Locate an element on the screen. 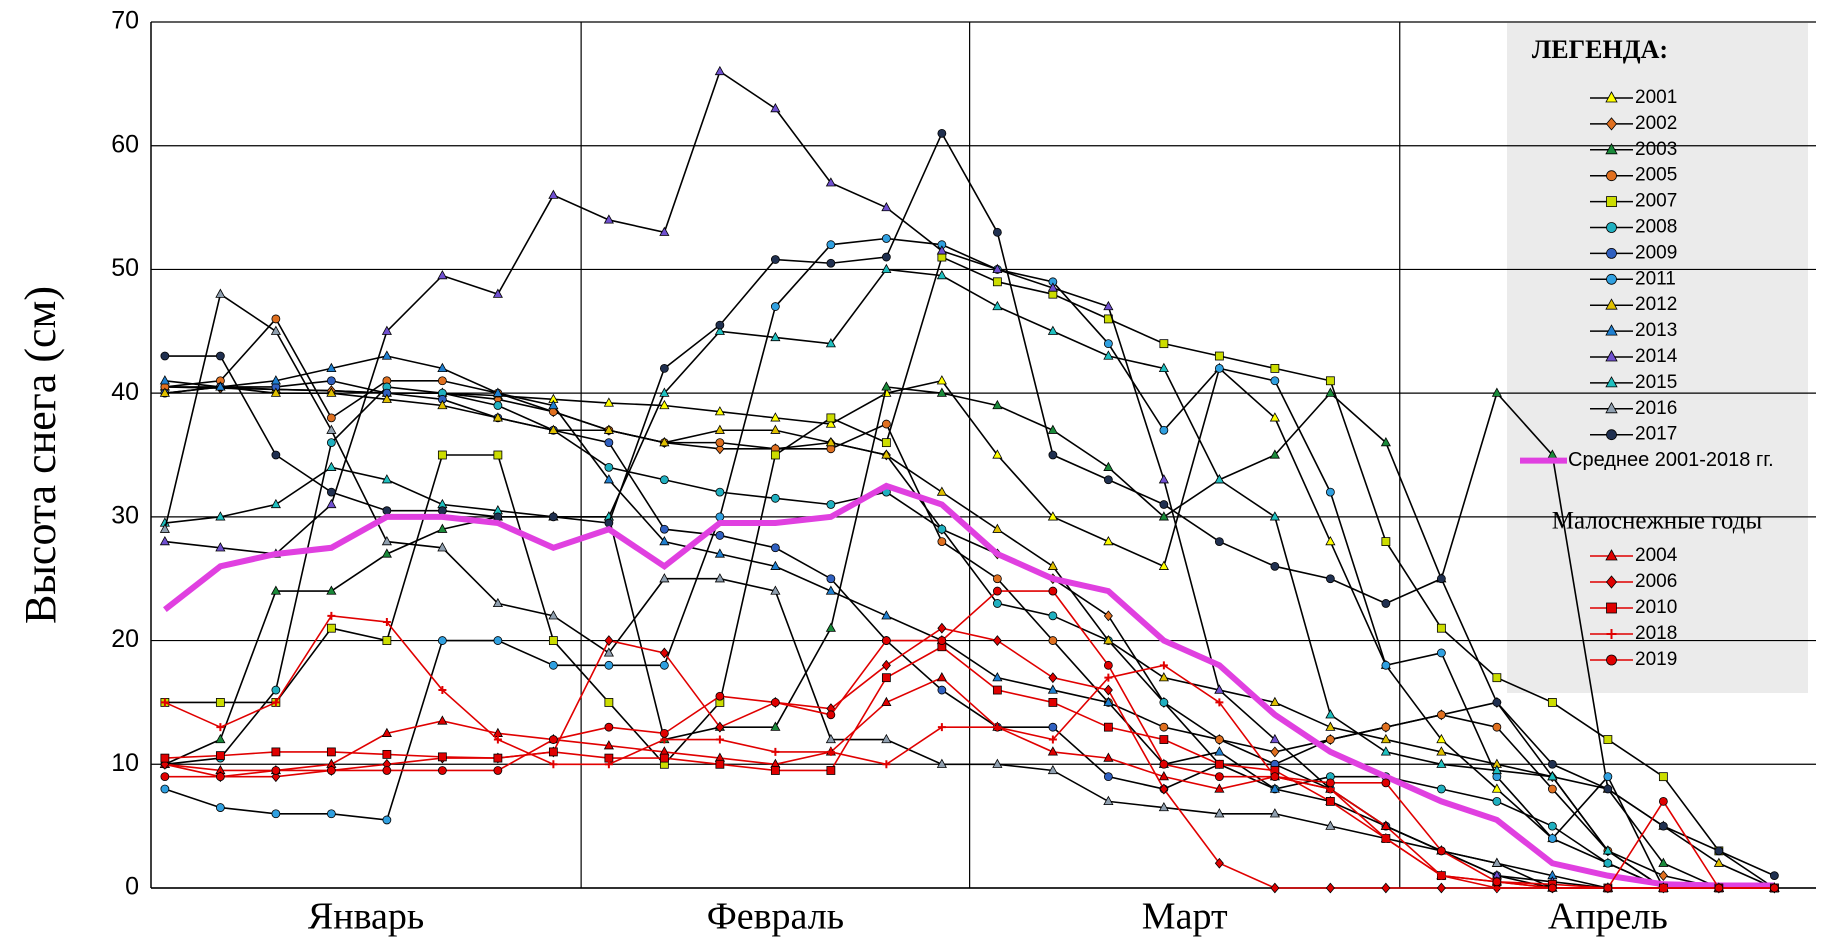 The image size is (1825, 942). y-tick-label: 20 is located at coordinates (125, 639).